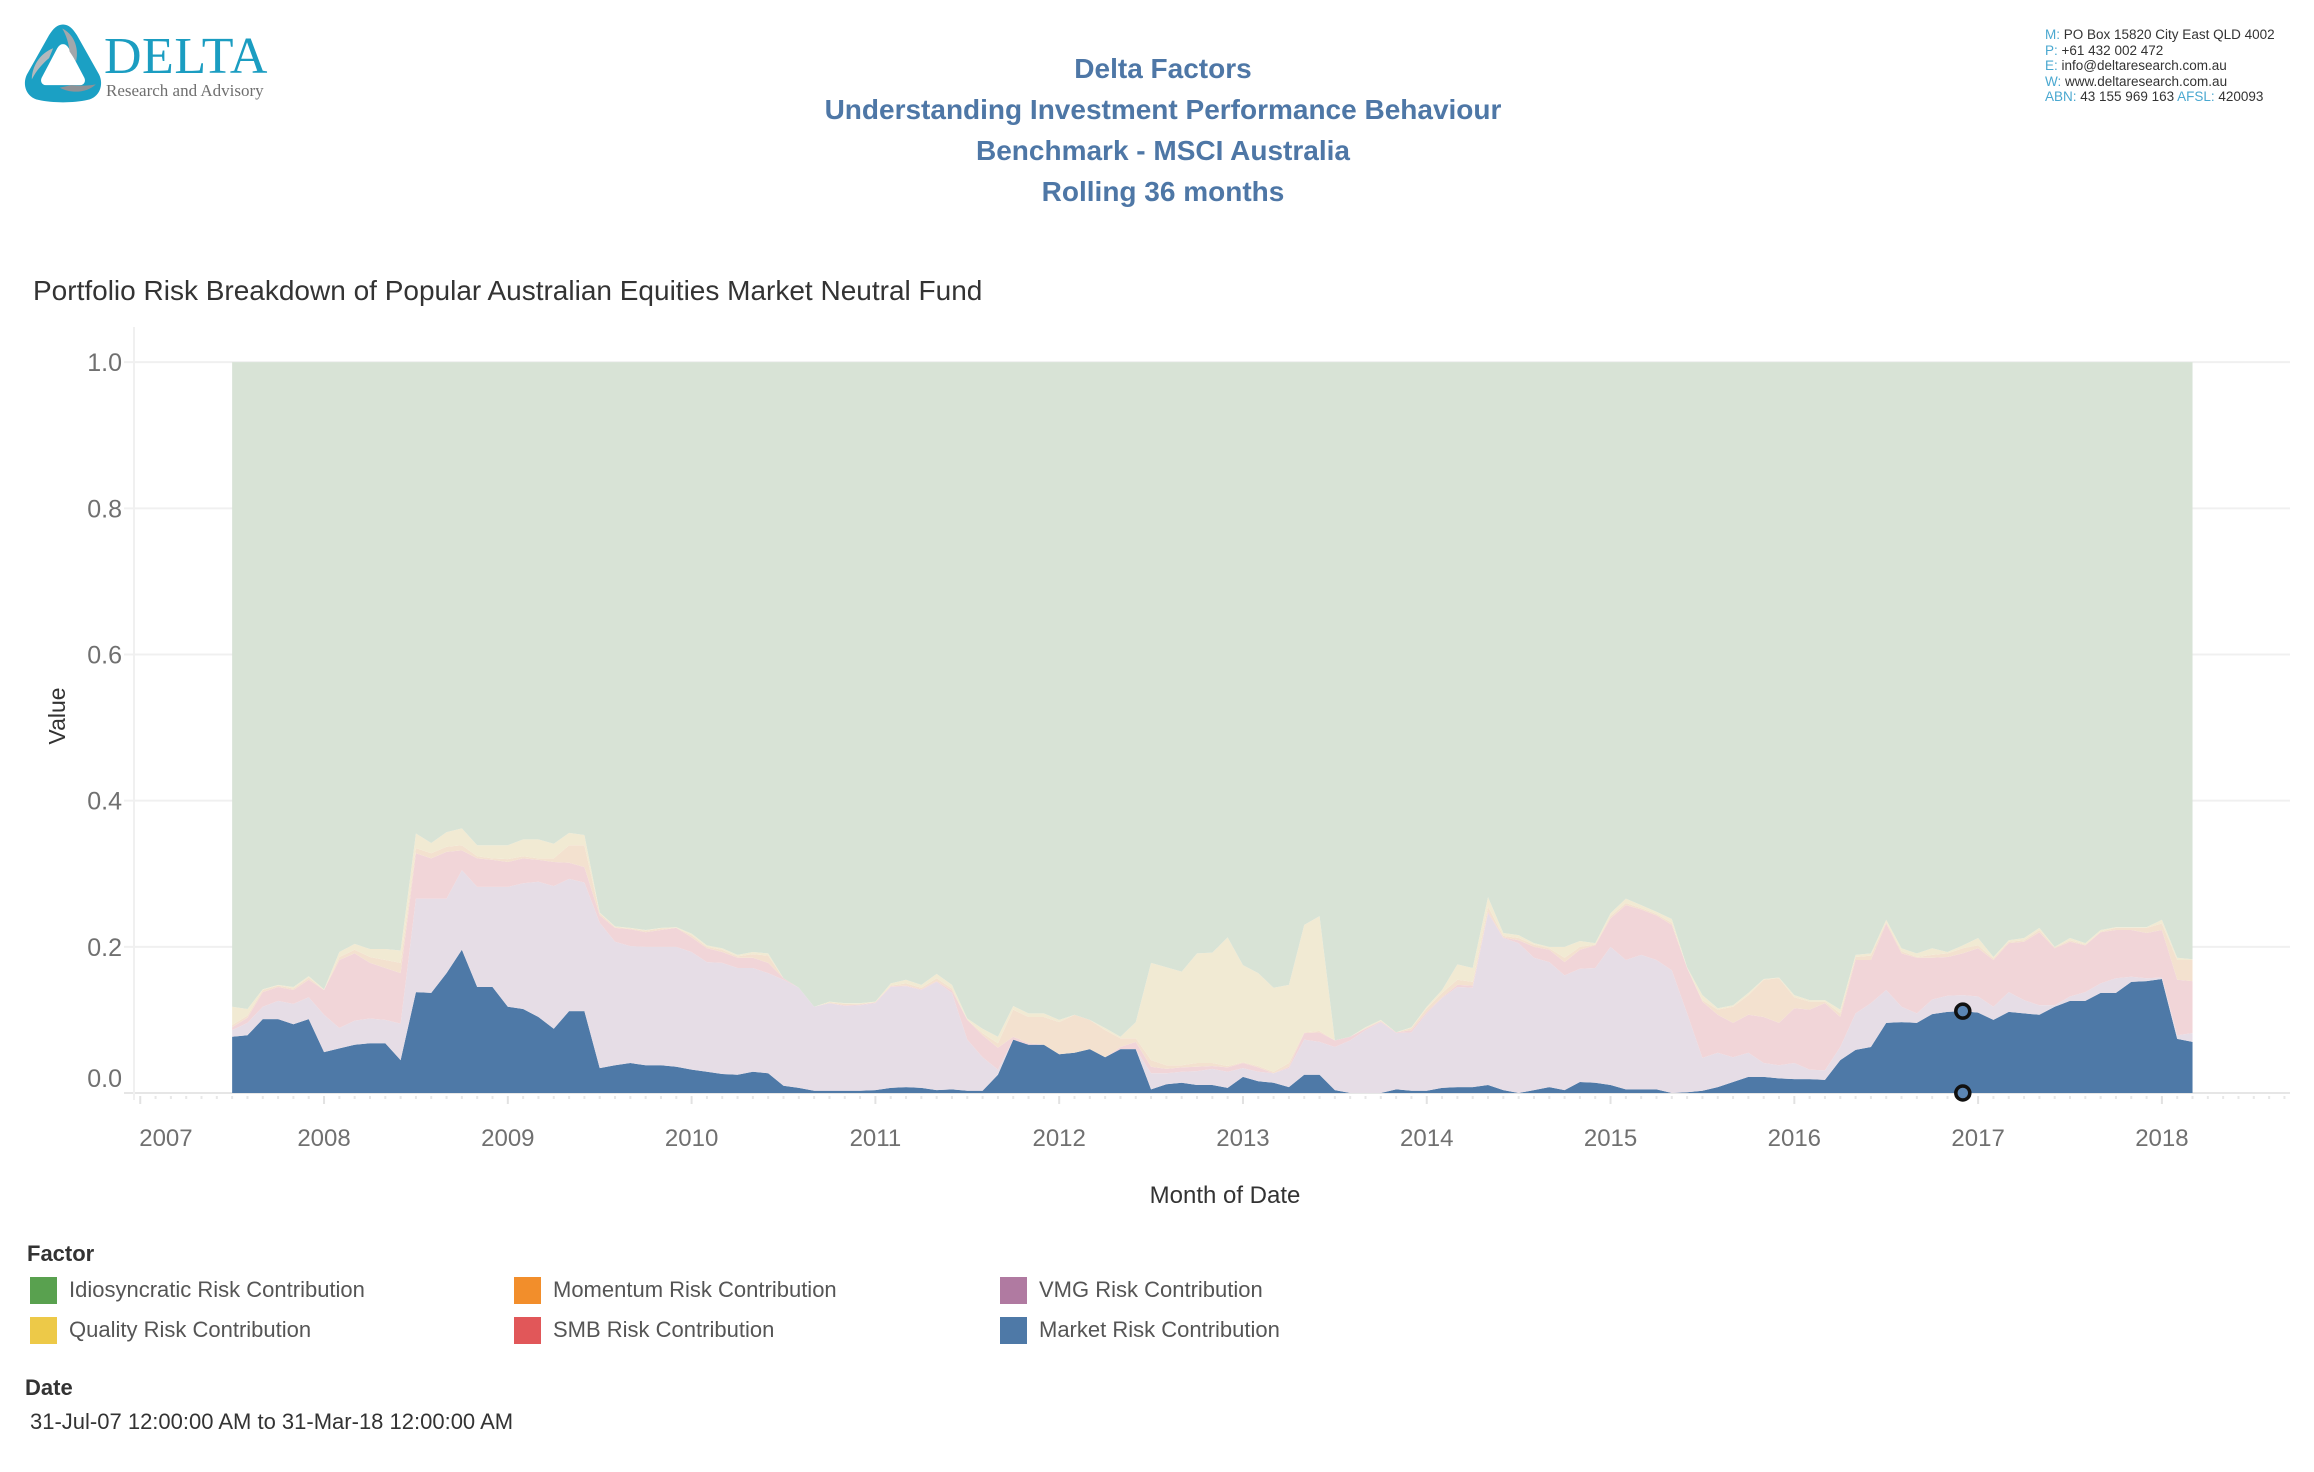 This screenshot has width=2314, height=1472. I want to click on x-tick-label: 2008, so click(323, 1138).